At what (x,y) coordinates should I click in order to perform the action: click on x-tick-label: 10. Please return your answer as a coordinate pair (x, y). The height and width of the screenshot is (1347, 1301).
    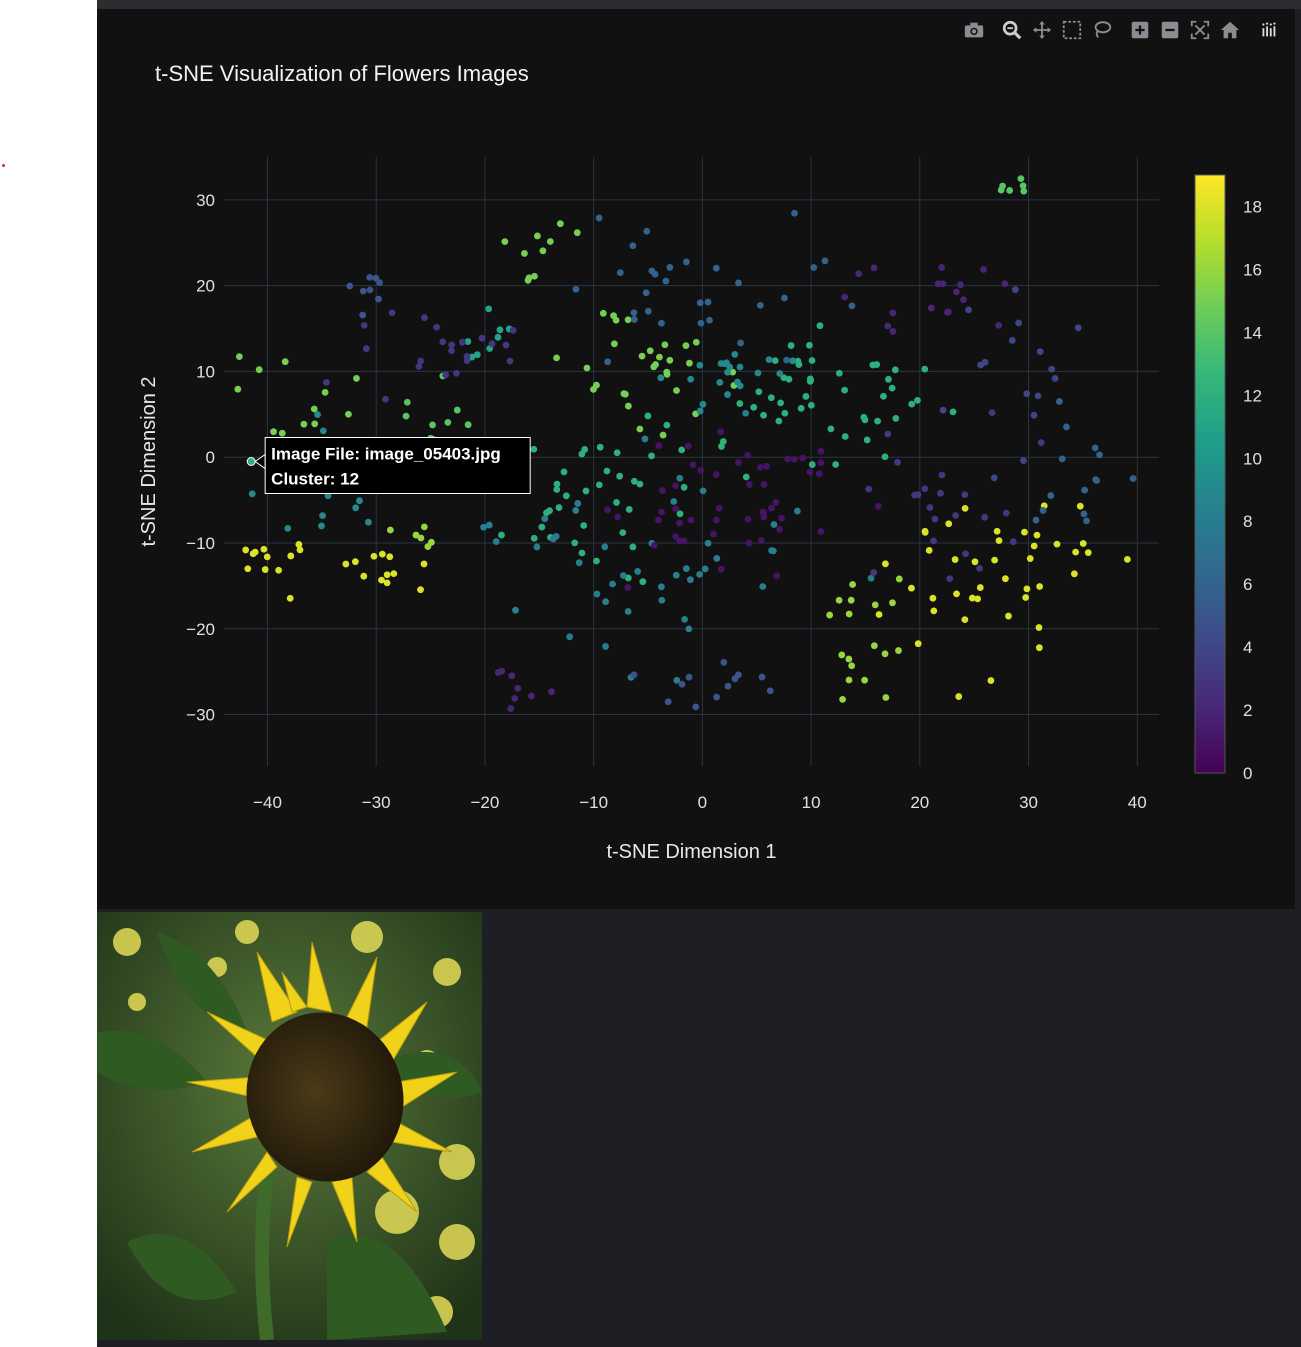
    Looking at the image, I should click on (811, 802).